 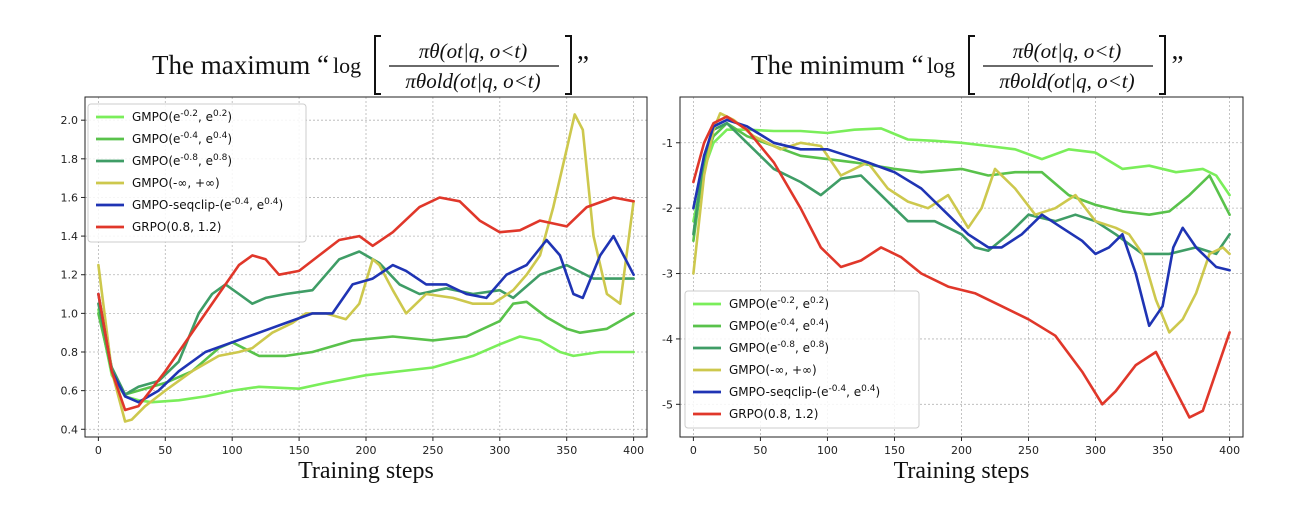 What do you see at coordinates (667, 208) in the screenshot?
I see `y-tick-label: -2` at bounding box center [667, 208].